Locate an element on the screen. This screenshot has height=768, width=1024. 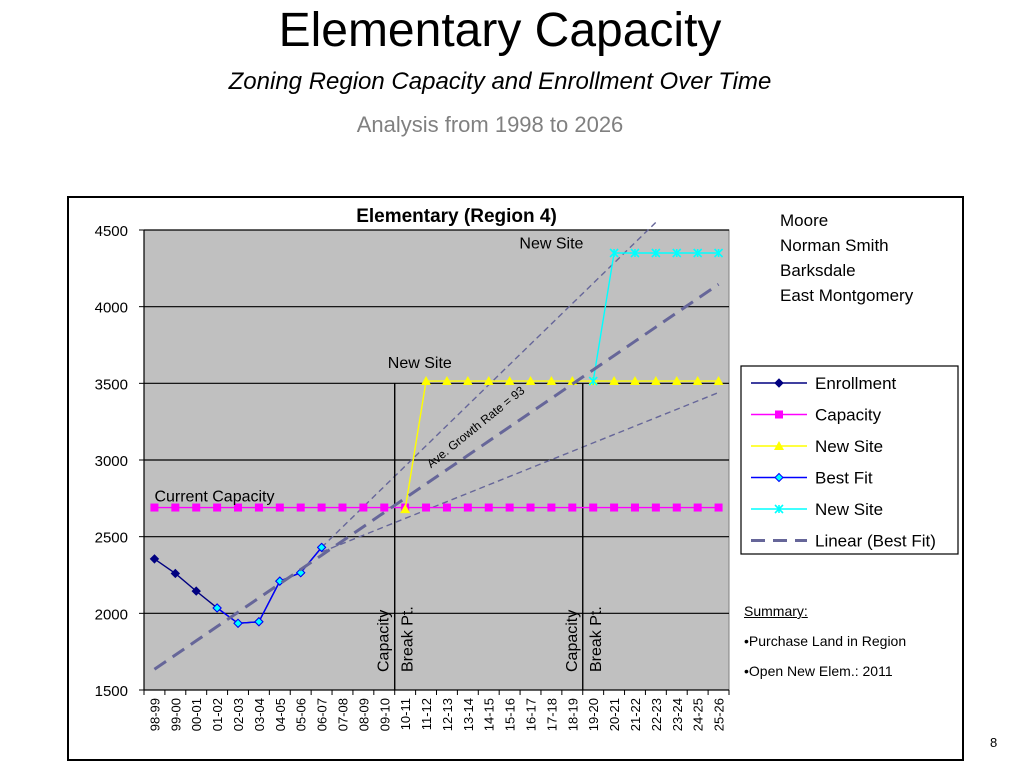
y-tick-label: 4000 is located at coordinates (111, 308).